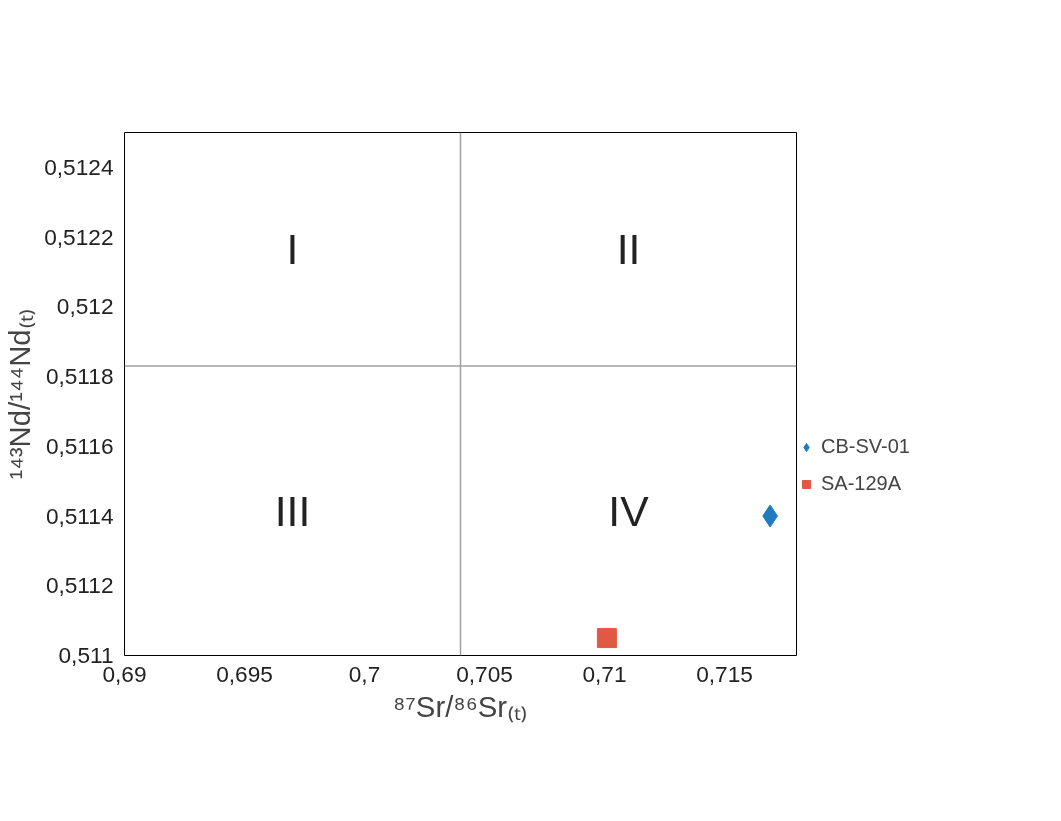 The height and width of the screenshot is (821, 1061). I want to click on x-tick-label: 0,7, so click(364, 673).